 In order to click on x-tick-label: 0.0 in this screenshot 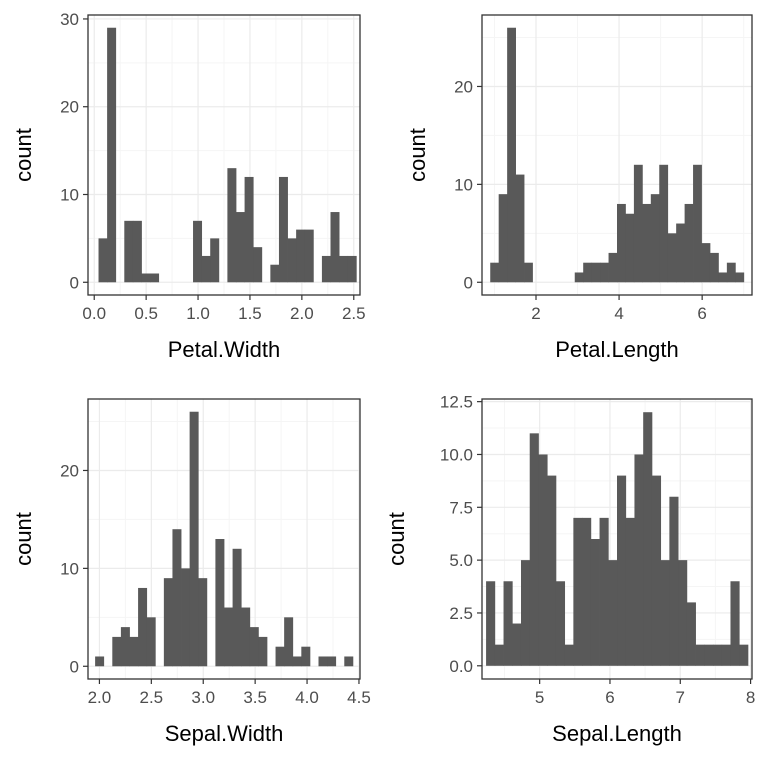, I will do `click(94, 313)`.